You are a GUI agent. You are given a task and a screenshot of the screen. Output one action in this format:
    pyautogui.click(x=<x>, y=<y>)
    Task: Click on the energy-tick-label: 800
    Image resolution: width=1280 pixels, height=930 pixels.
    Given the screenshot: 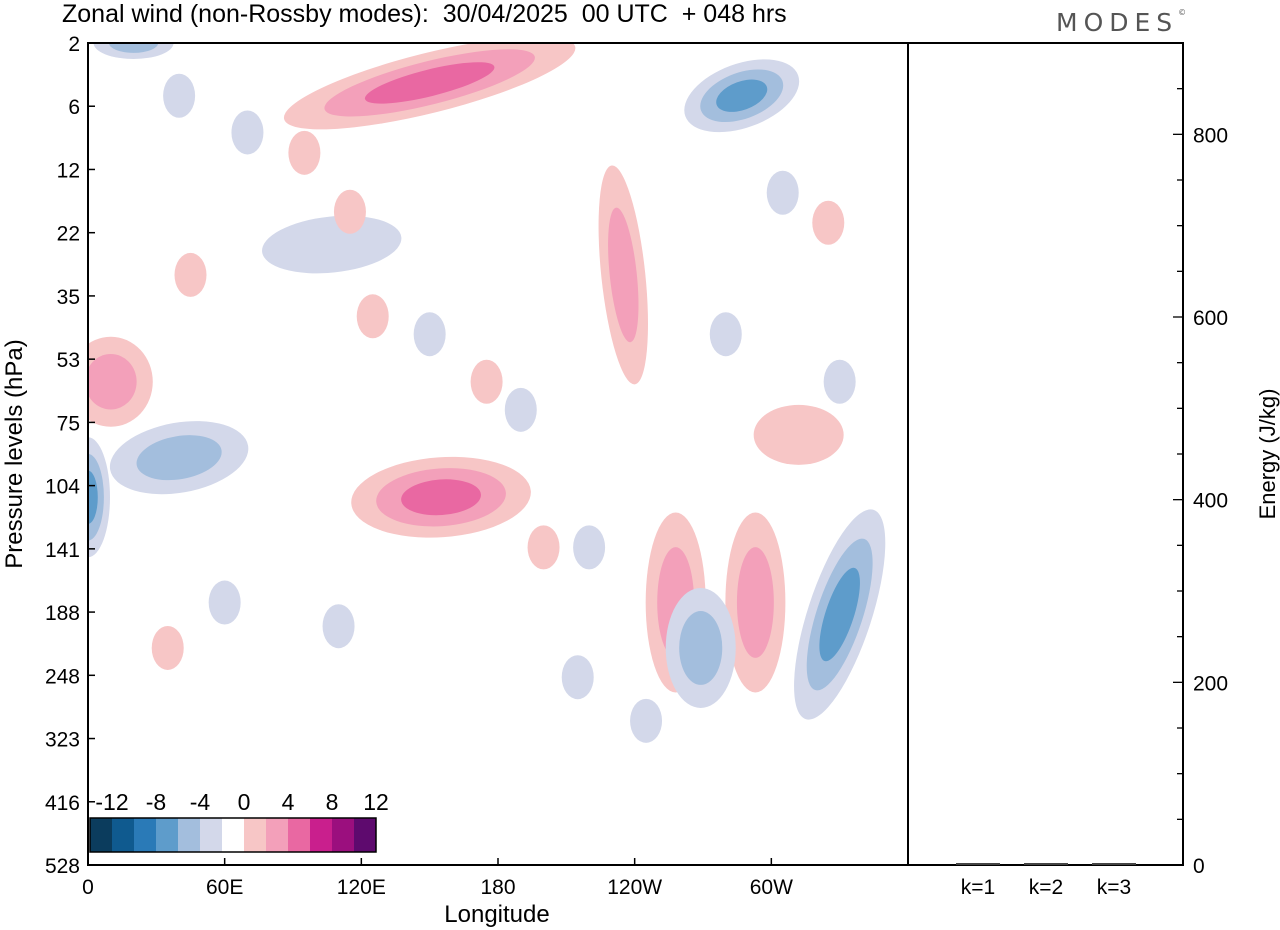 What is the action you would take?
    pyautogui.click(x=1210, y=135)
    